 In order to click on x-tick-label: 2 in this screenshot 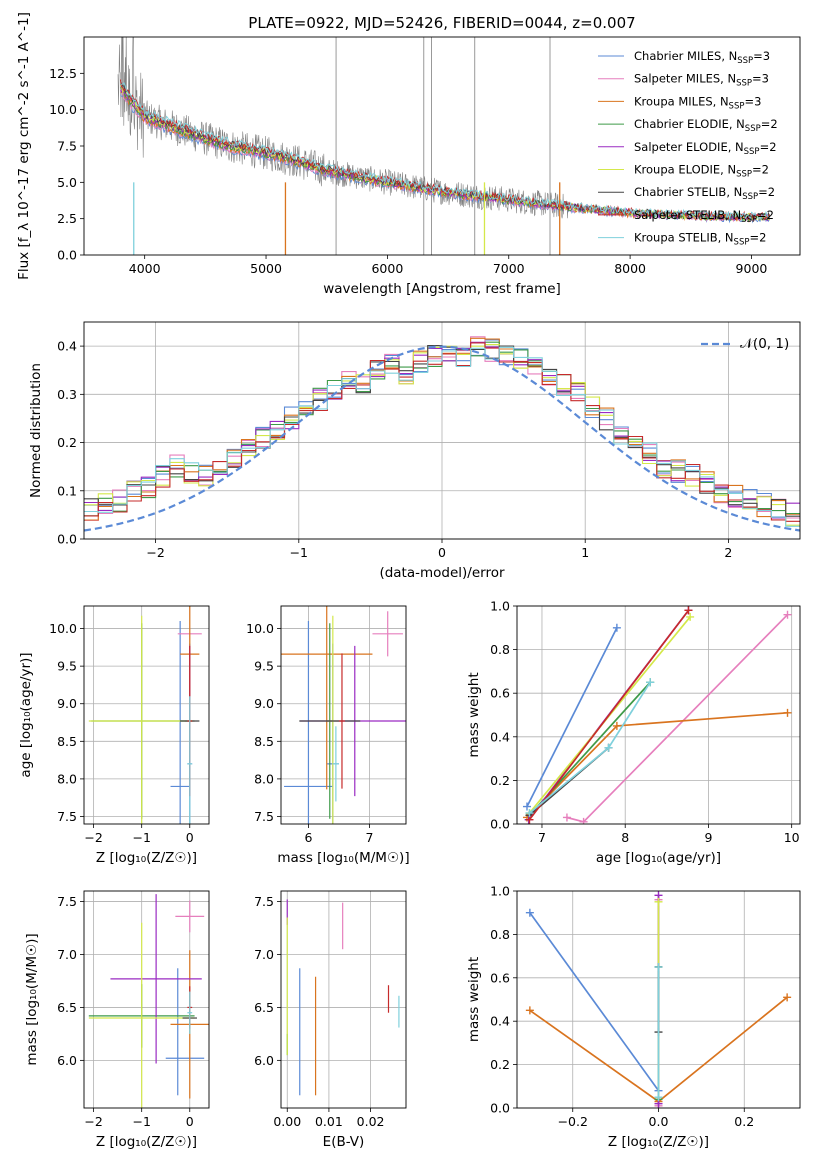, I will do `click(728, 552)`.